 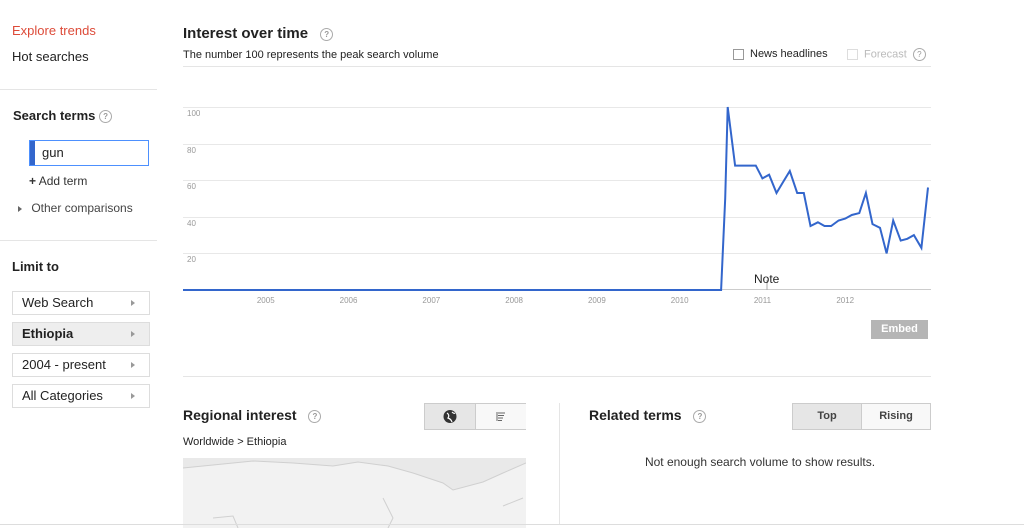 What do you see at coordinates (559, 464) in the screenshot?
I see `section-vertical-divider` at bounding box center [559, 464].